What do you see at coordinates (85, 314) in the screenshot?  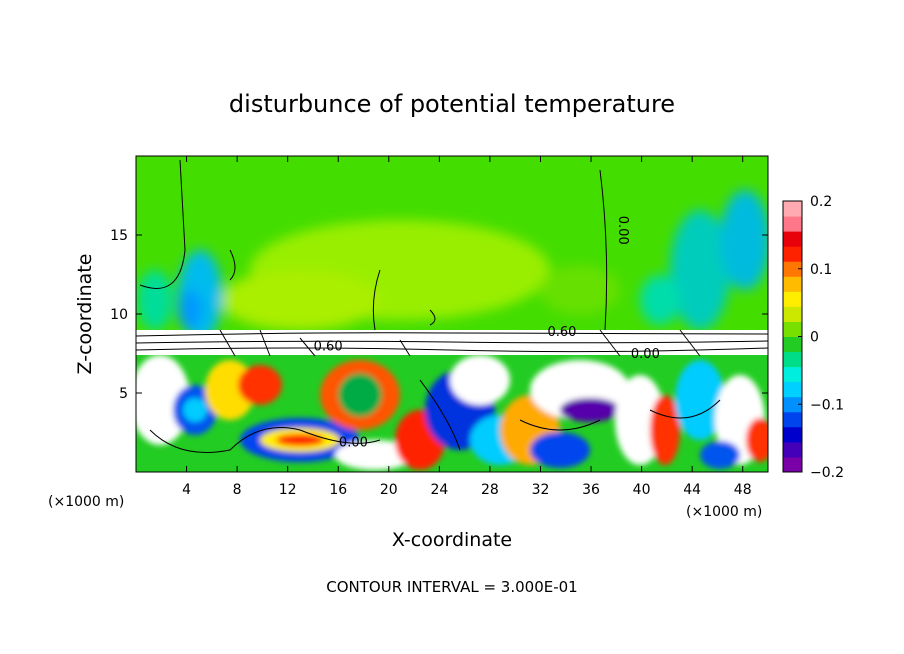 I see `y-axis-label: Z-coordinate` at bounding box center [85, 314].